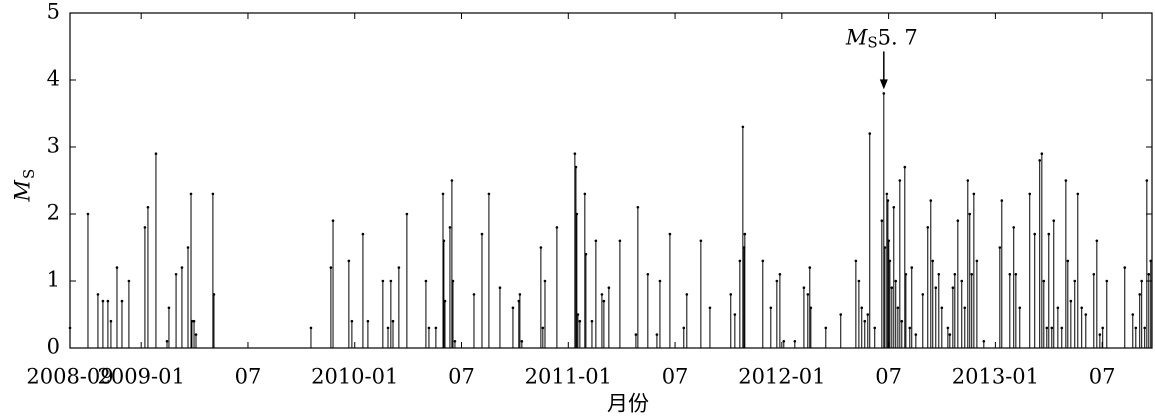 Image resolution: width=1155 pixels, height=419 pixels. What do you see at coordinates (141, 377) in the screenshot?
I see `x-tick-label: 2009-01` at bounding box center [141, 377].